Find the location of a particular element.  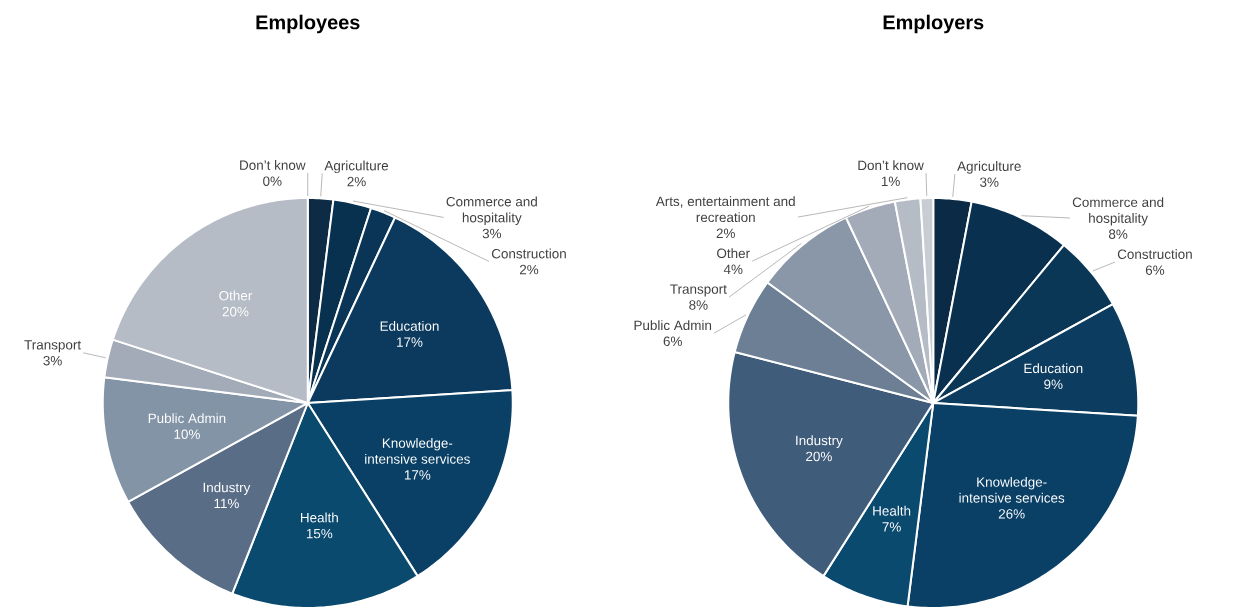

data-label: 7% is located at coordinates (891, 527).